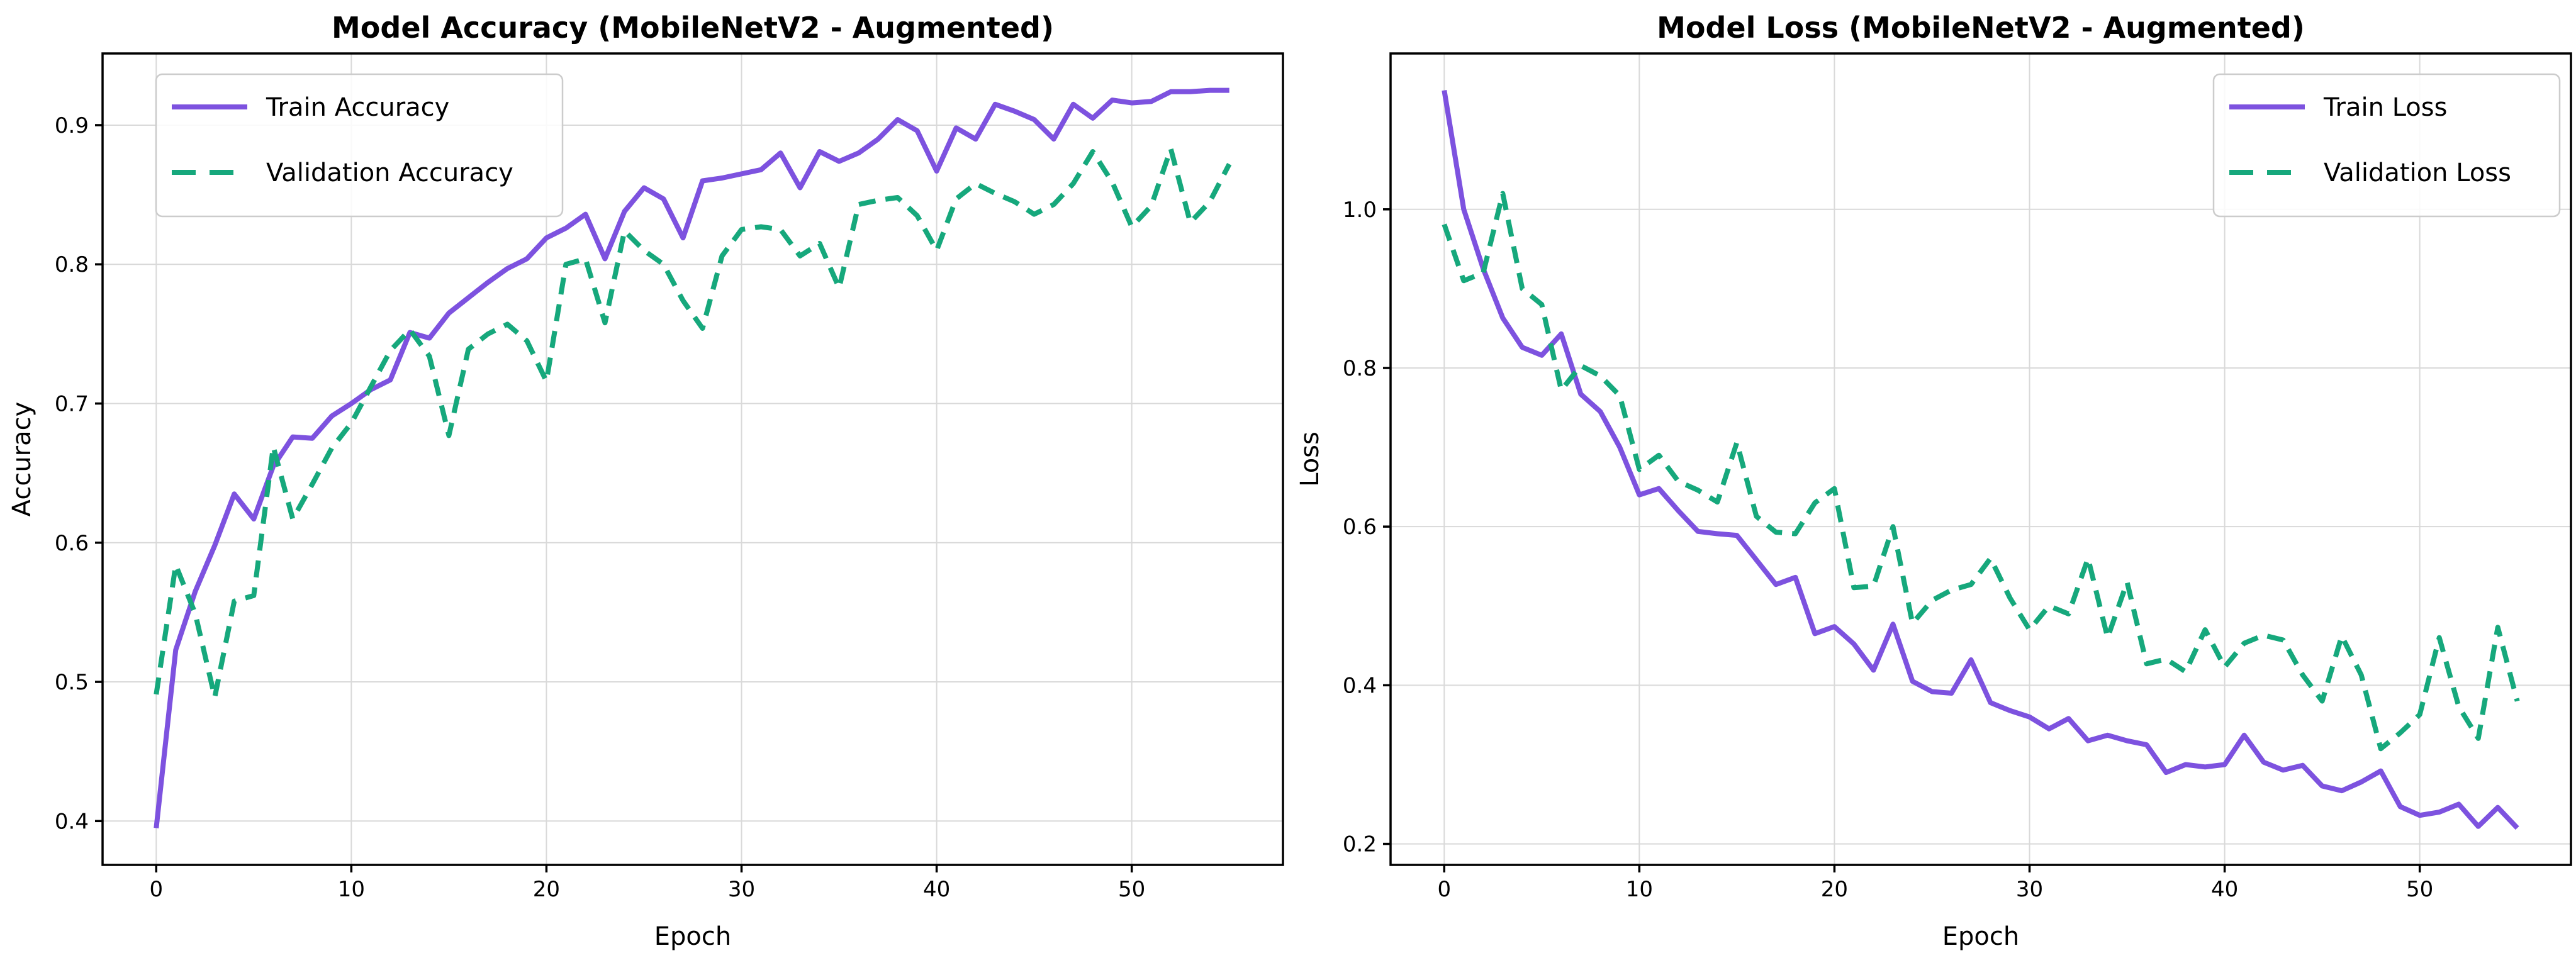 This screenshot has width=2576, height=958. Describe the element at coordinates (357, 107) in the screenshot. I see `legend-label: Train Accuracy` at that location.